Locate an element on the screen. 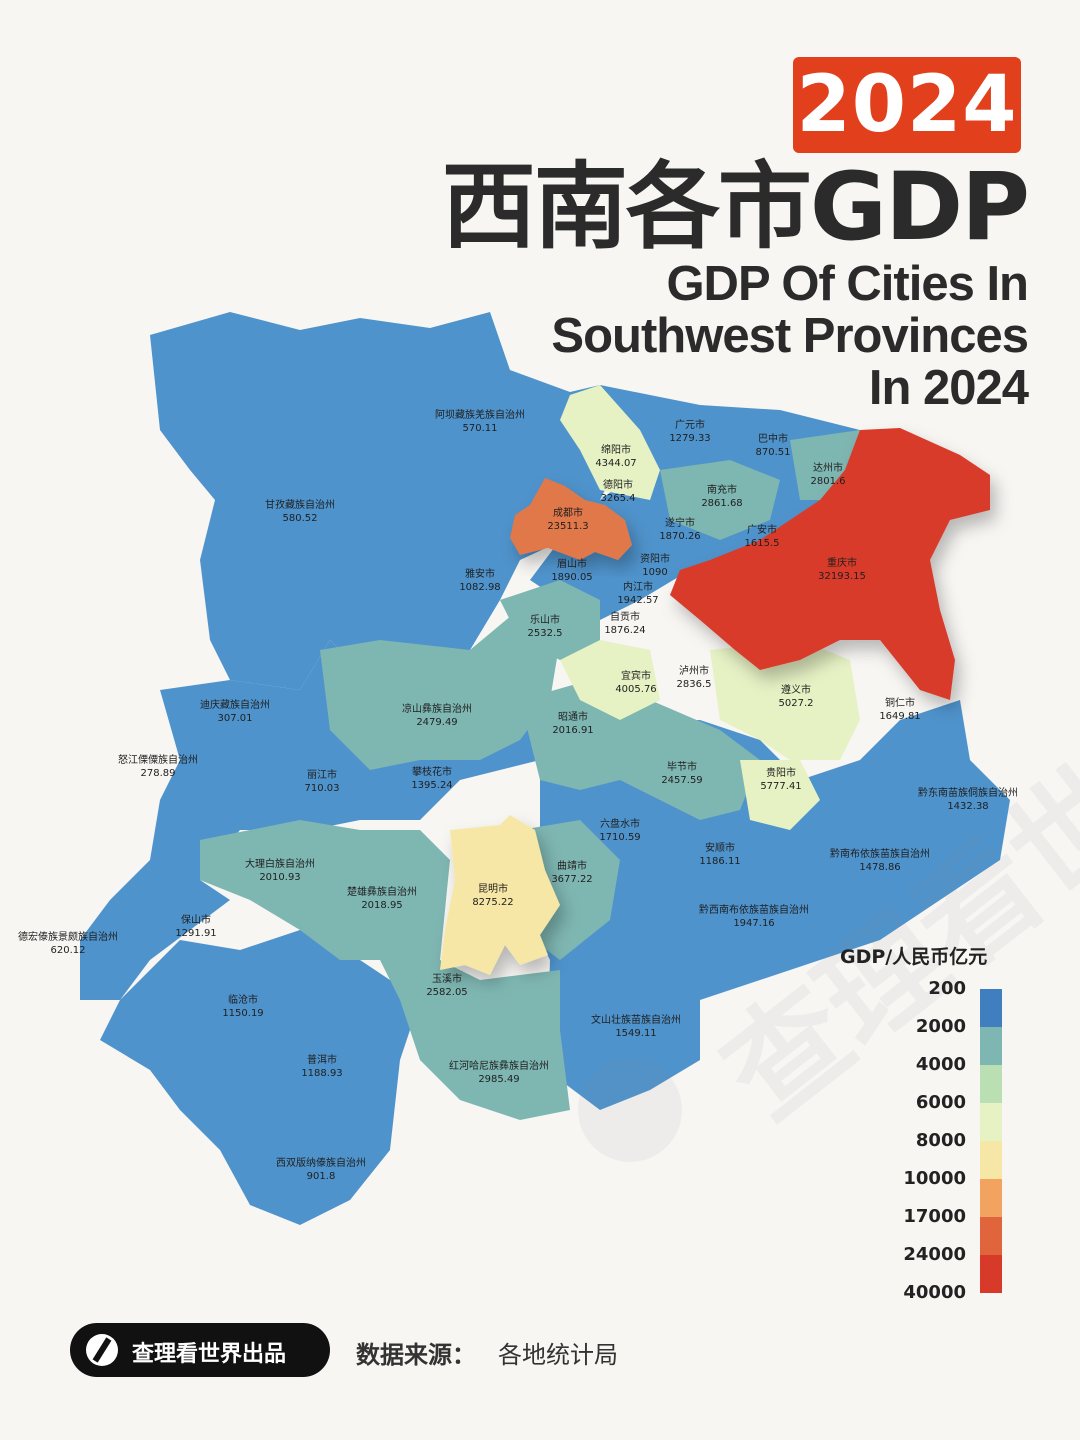 This screenshot has height=1440, width=1080. legend-tick-label: 40000 is located at coordinates (934, 1292).